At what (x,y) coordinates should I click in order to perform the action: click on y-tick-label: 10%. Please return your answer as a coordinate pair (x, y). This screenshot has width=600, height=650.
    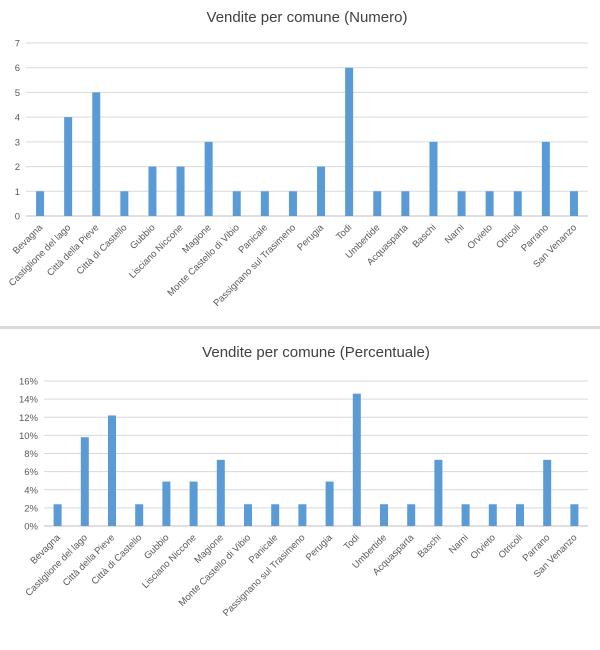
    Looking at the image, I should click on (29, 436).